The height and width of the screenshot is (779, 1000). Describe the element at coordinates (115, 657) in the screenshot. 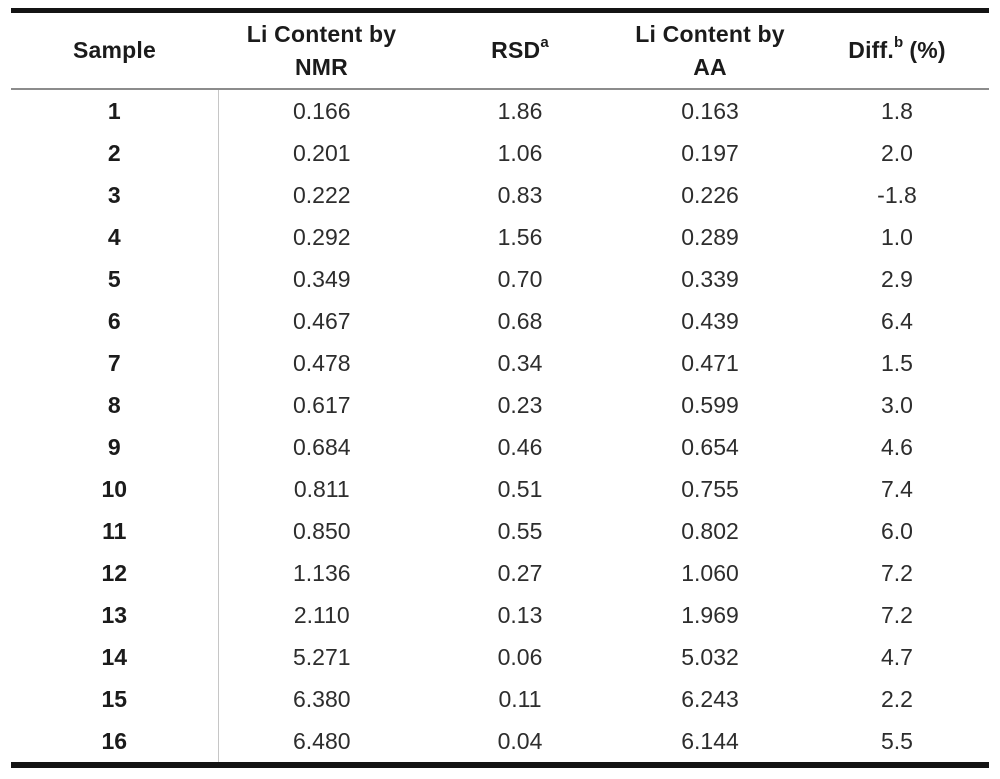

I see `cell-sample: 14` at that location.